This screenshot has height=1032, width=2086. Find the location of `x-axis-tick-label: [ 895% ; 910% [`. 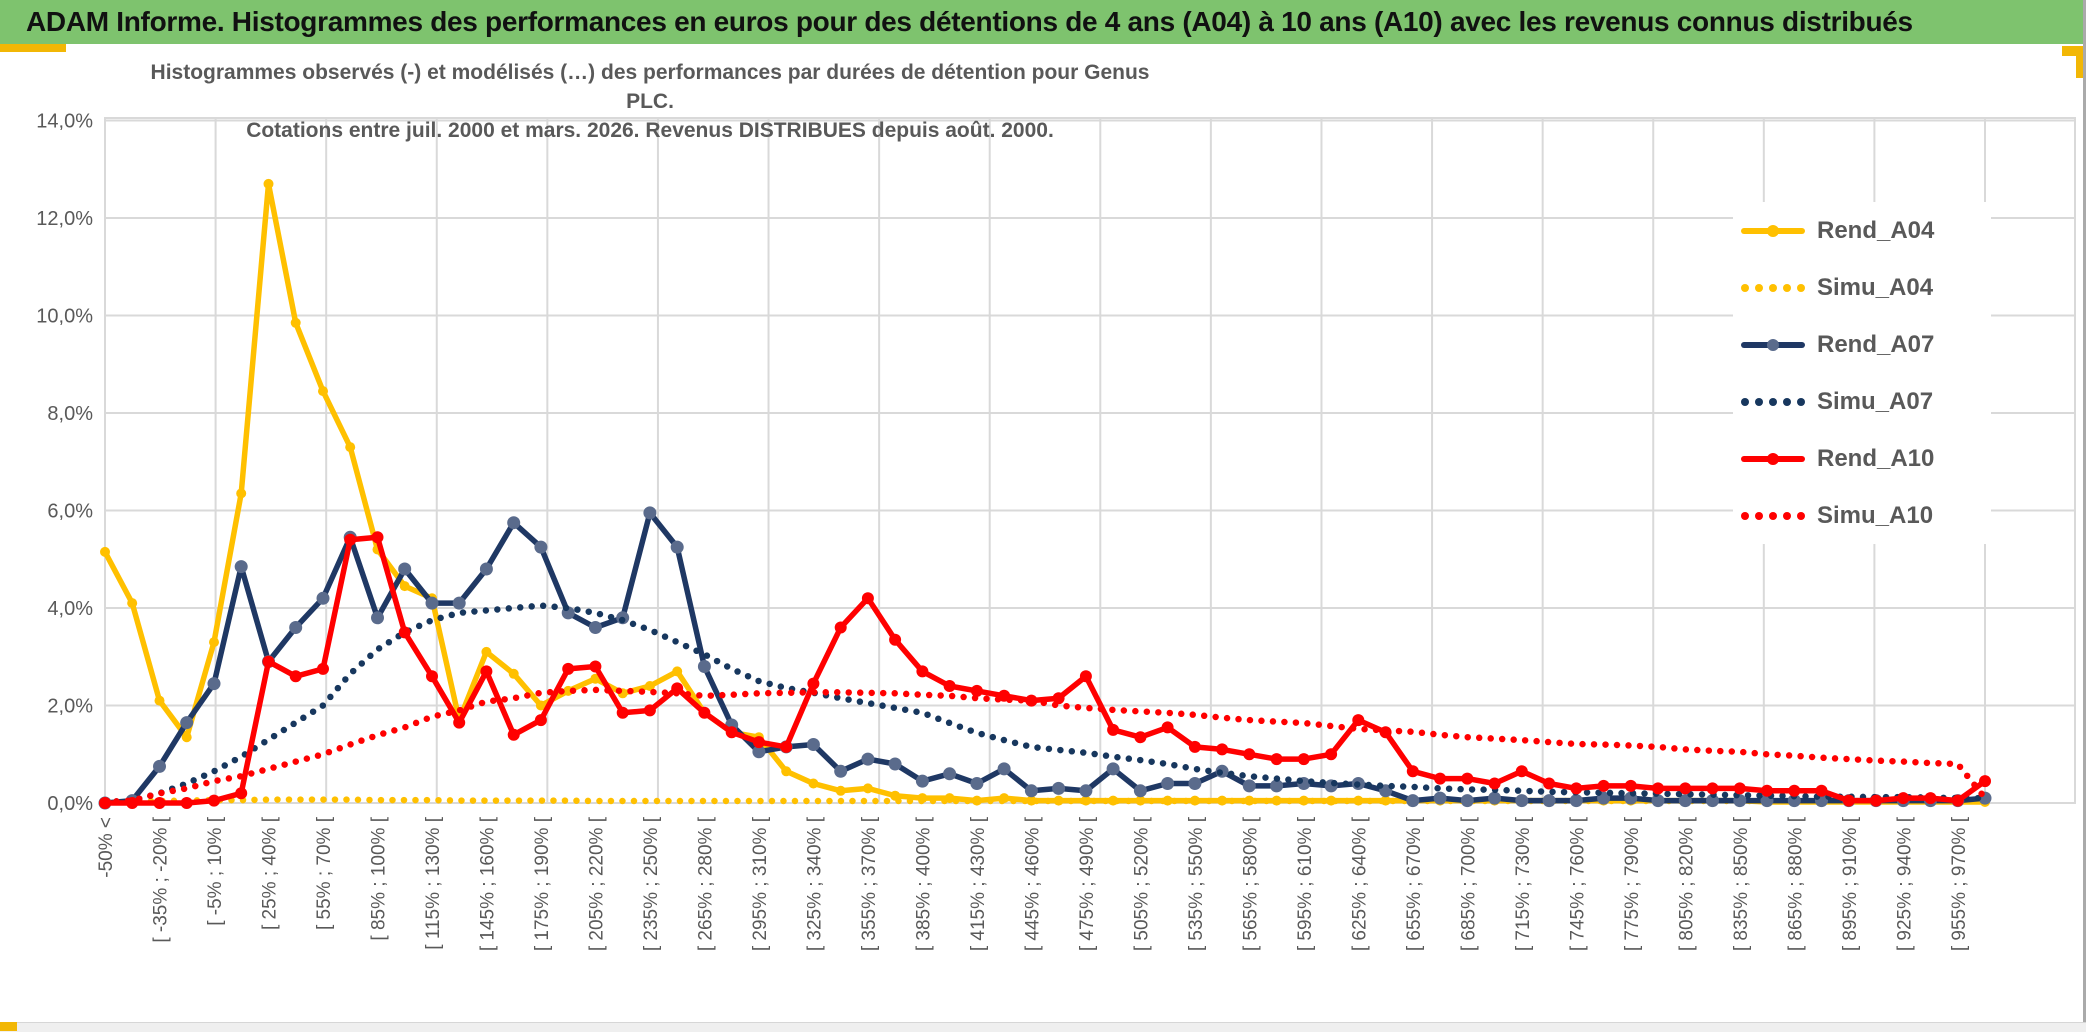

x-axis-tick-label: [ 895% ; 910% [ is located at coordinates (1850, 883).